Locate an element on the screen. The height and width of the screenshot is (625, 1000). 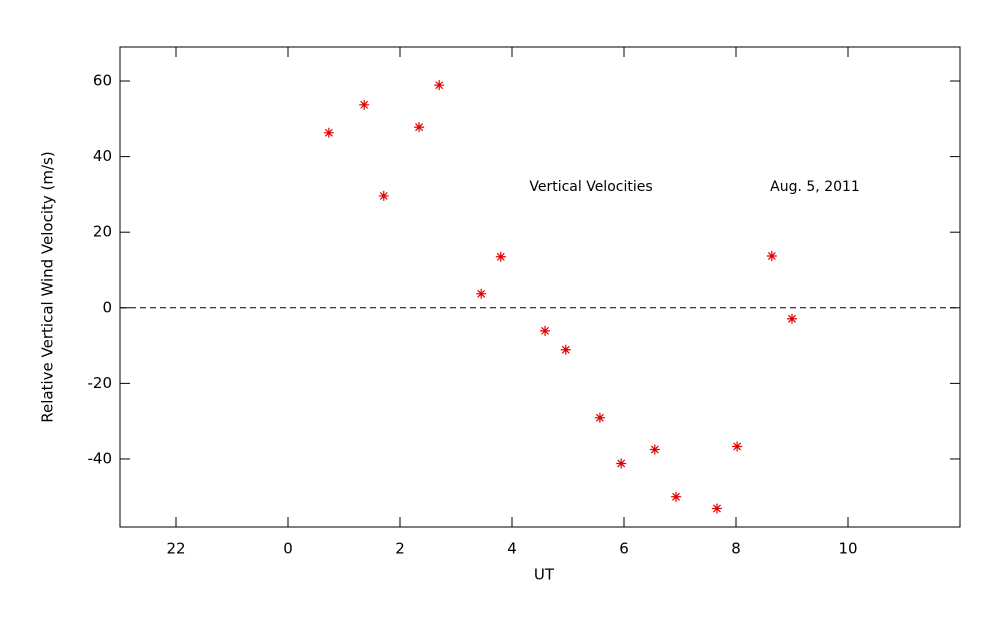
y-axis-label: Relative Vertical Wind Velocity (m/s) is located at coordinates (48, 286).